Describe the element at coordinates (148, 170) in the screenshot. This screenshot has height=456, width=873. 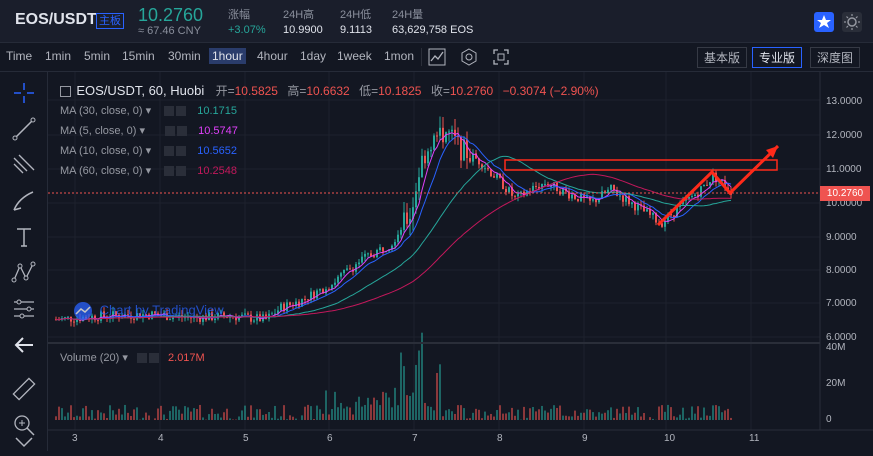
I see `ma-row-60: MA (60, close, 0) ▾ 10.2548` at that location.